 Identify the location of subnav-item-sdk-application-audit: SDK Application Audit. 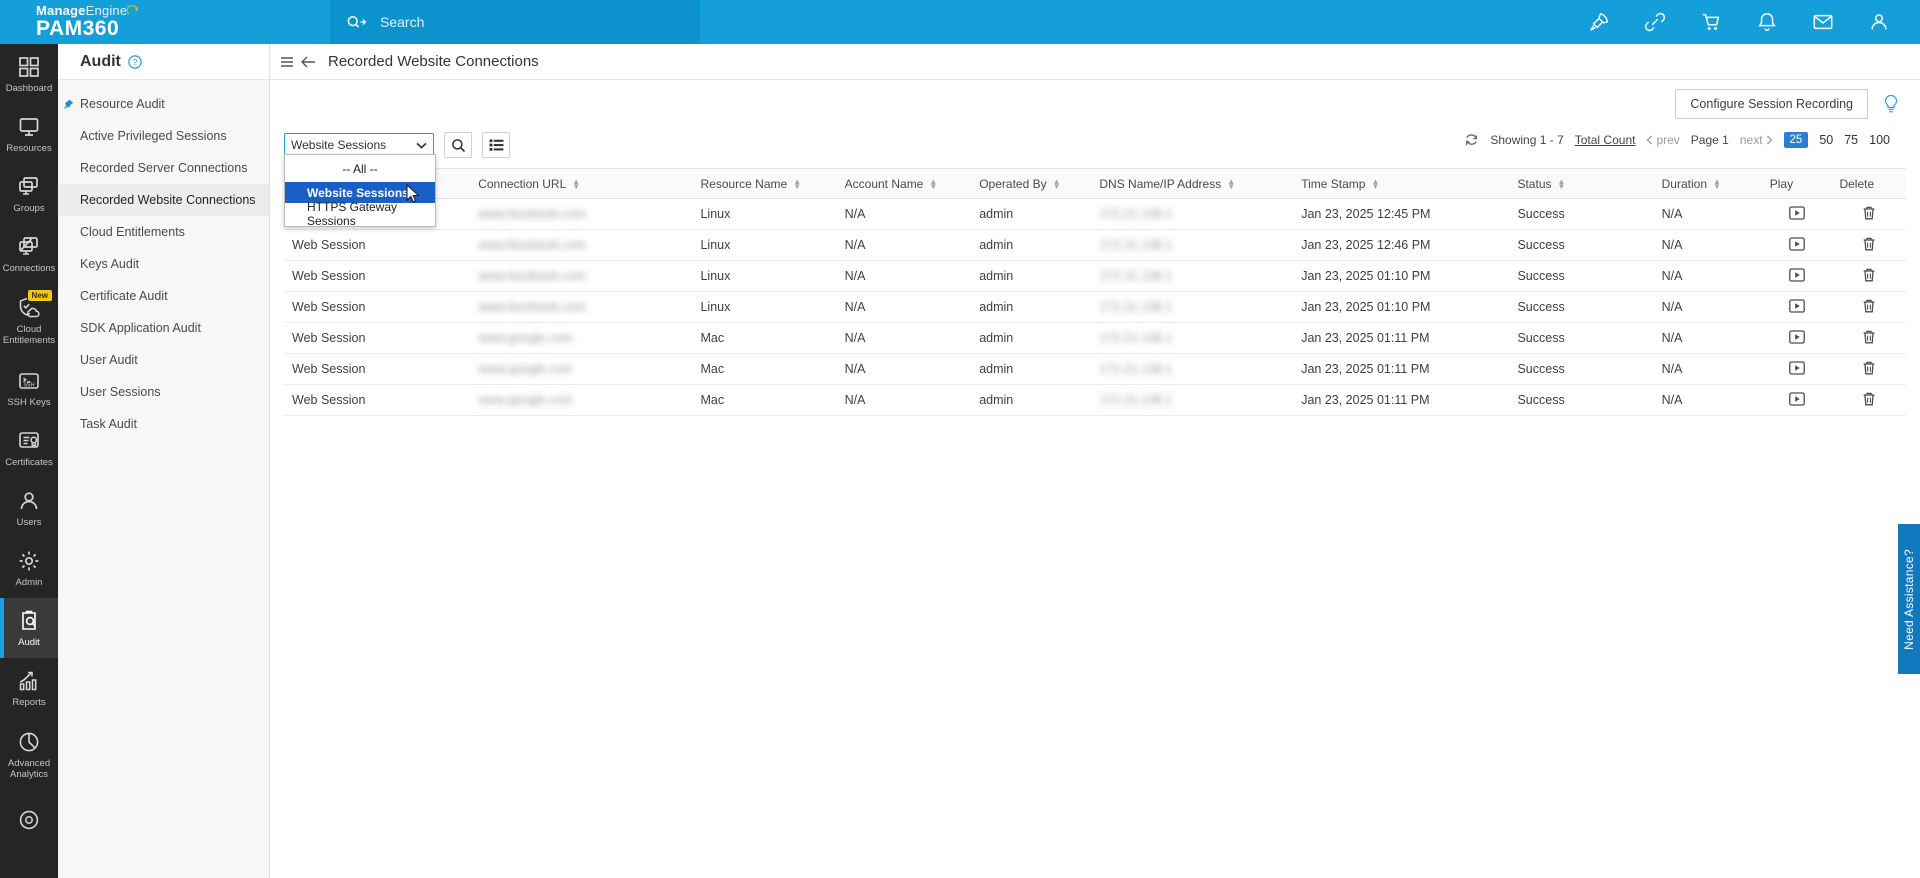
(163, 328).